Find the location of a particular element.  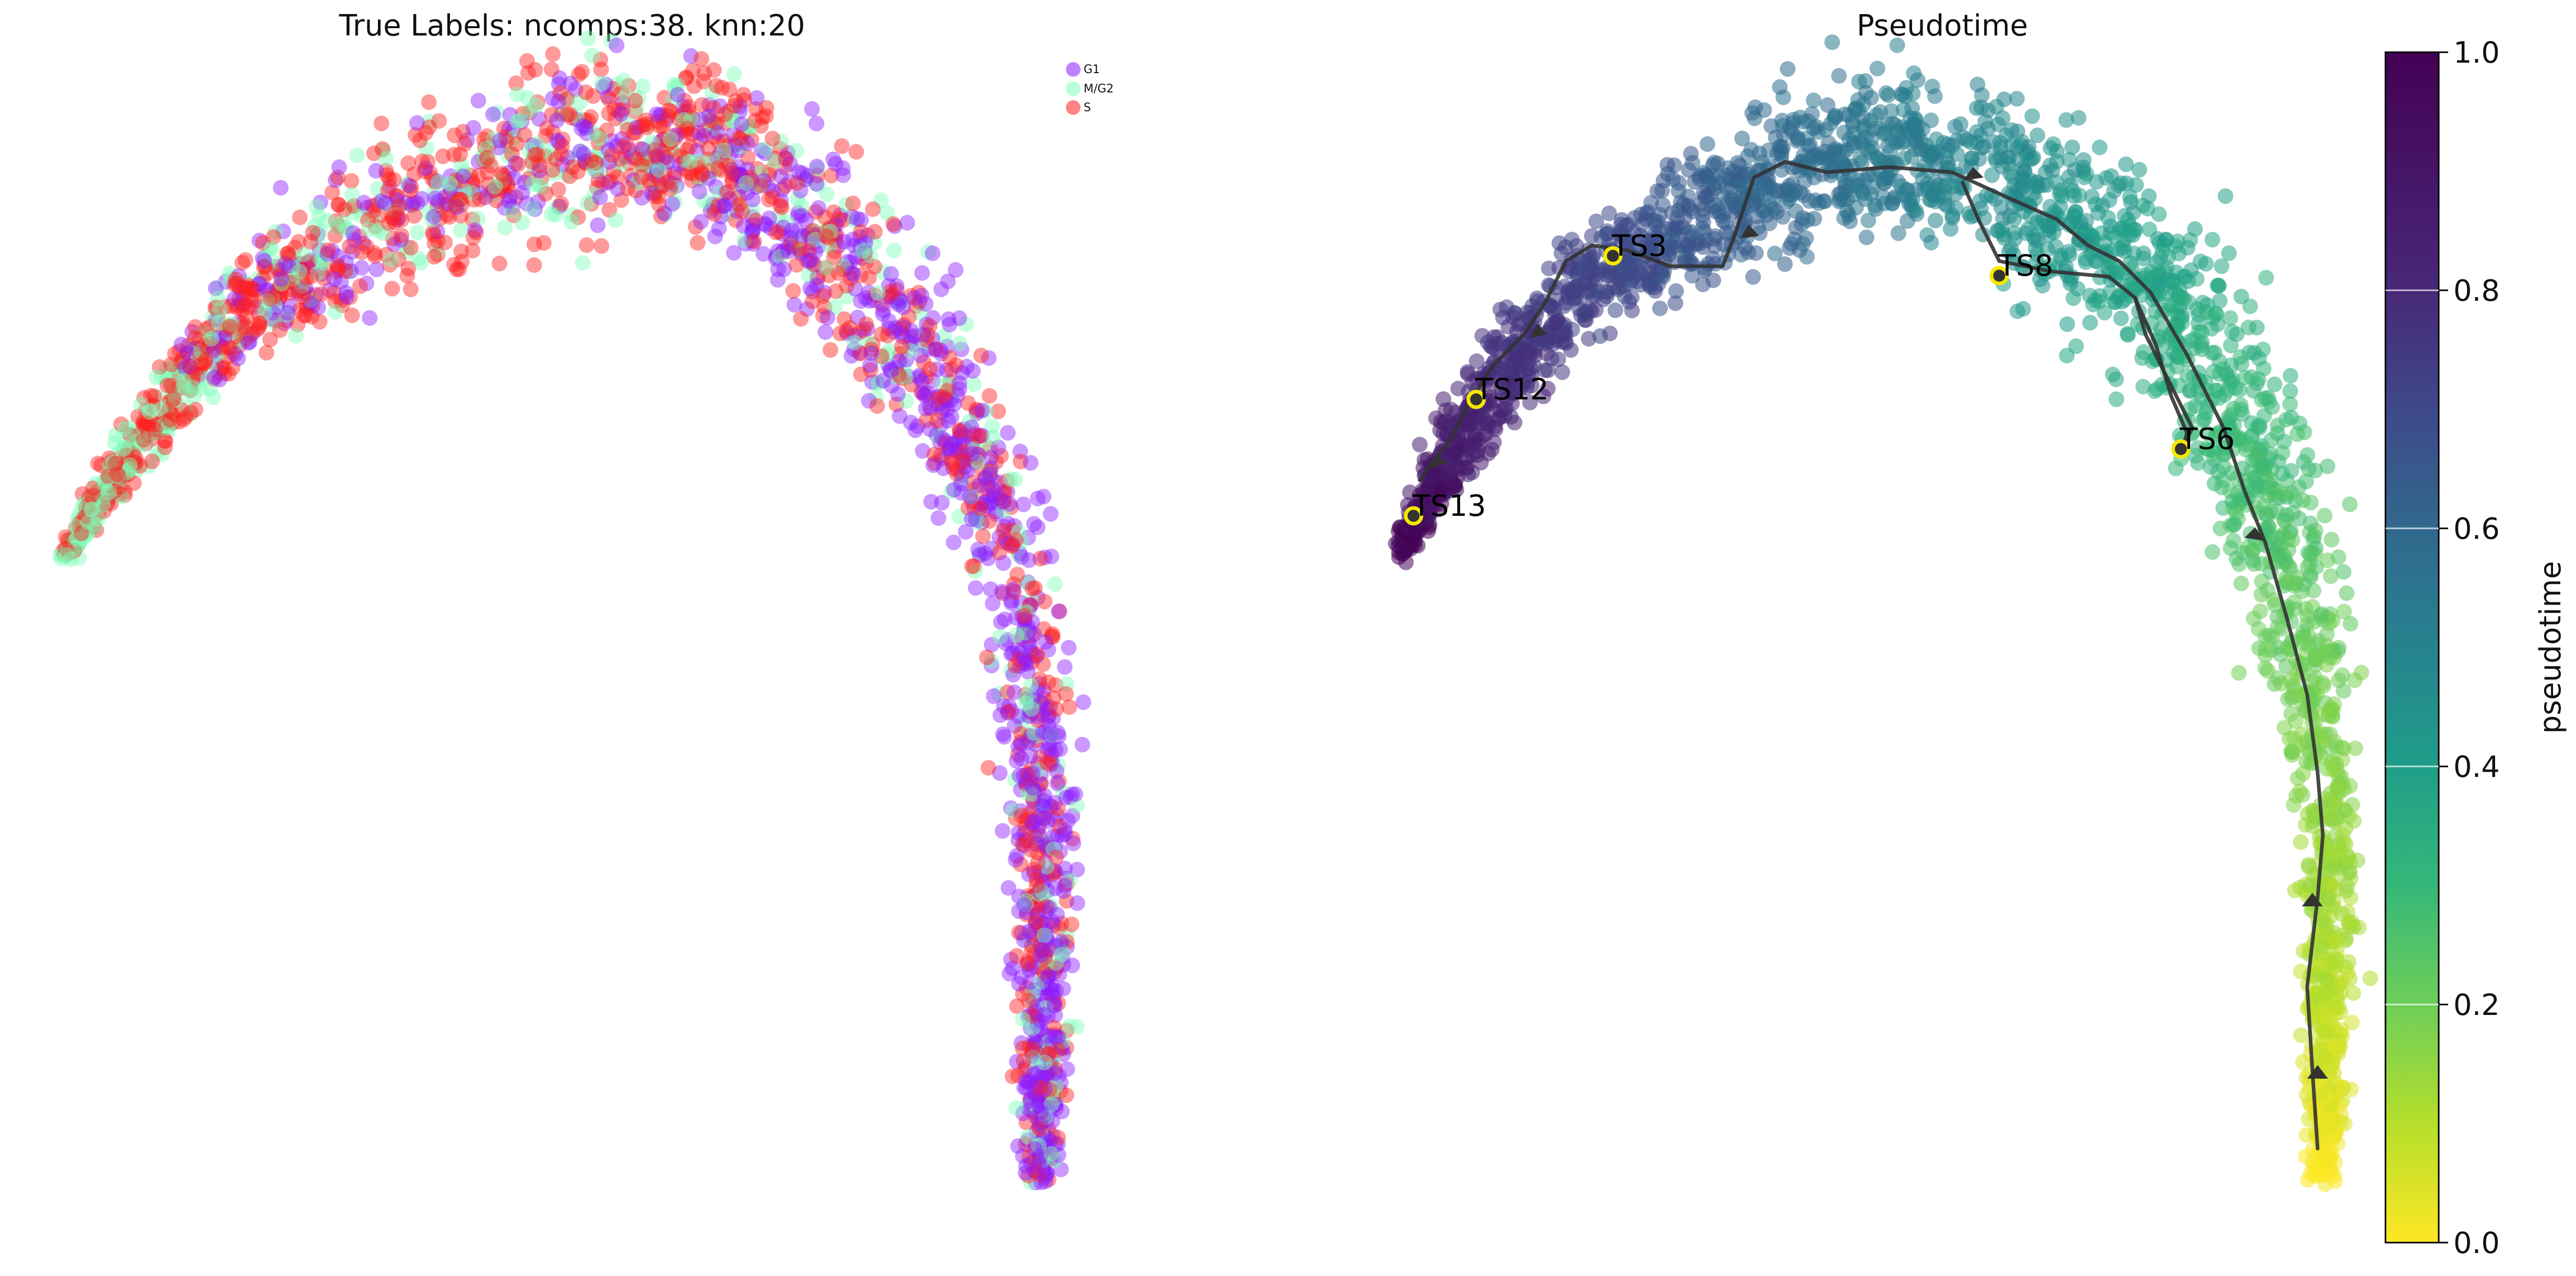

legend-label-mg2: M/G2 is located at coordinates (1098, 89).